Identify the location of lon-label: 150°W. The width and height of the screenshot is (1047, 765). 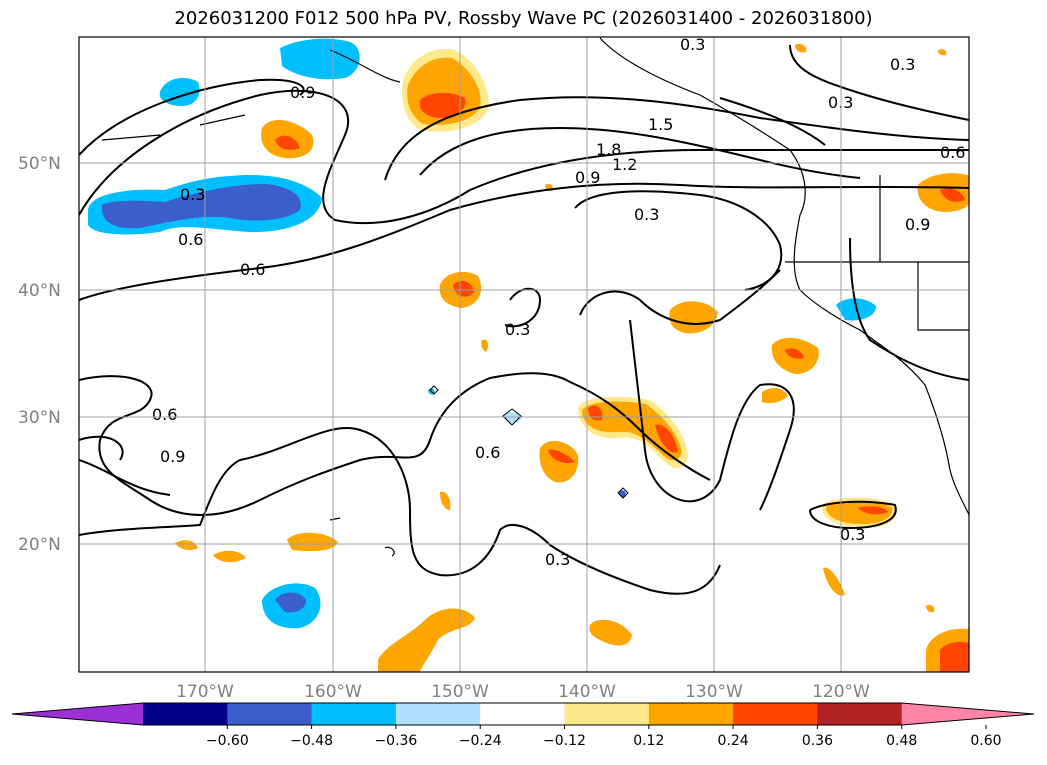
(460, 692).